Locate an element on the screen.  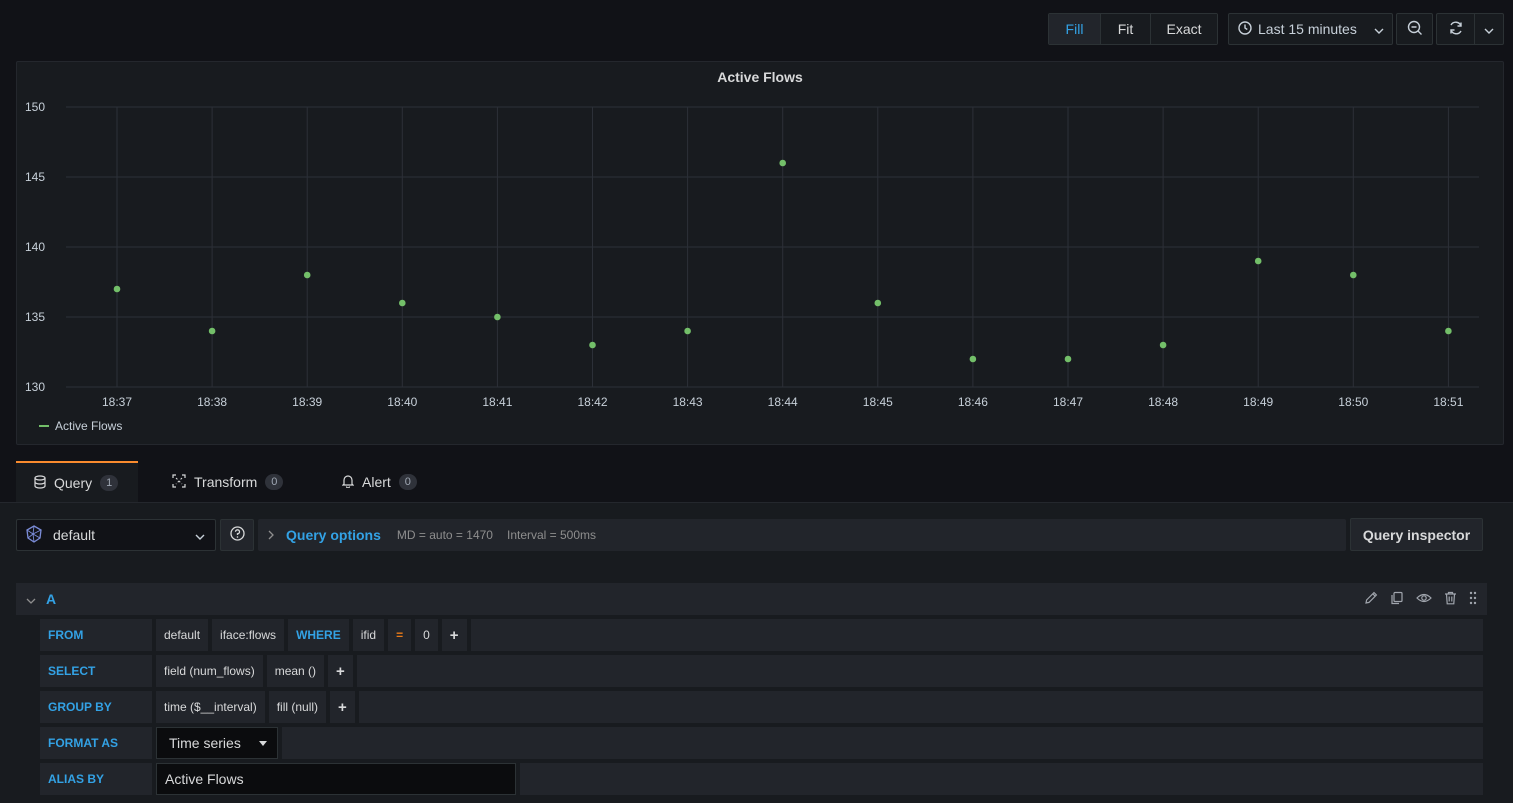
tab-transform-label: Transform is located at coordinates (226, 482).